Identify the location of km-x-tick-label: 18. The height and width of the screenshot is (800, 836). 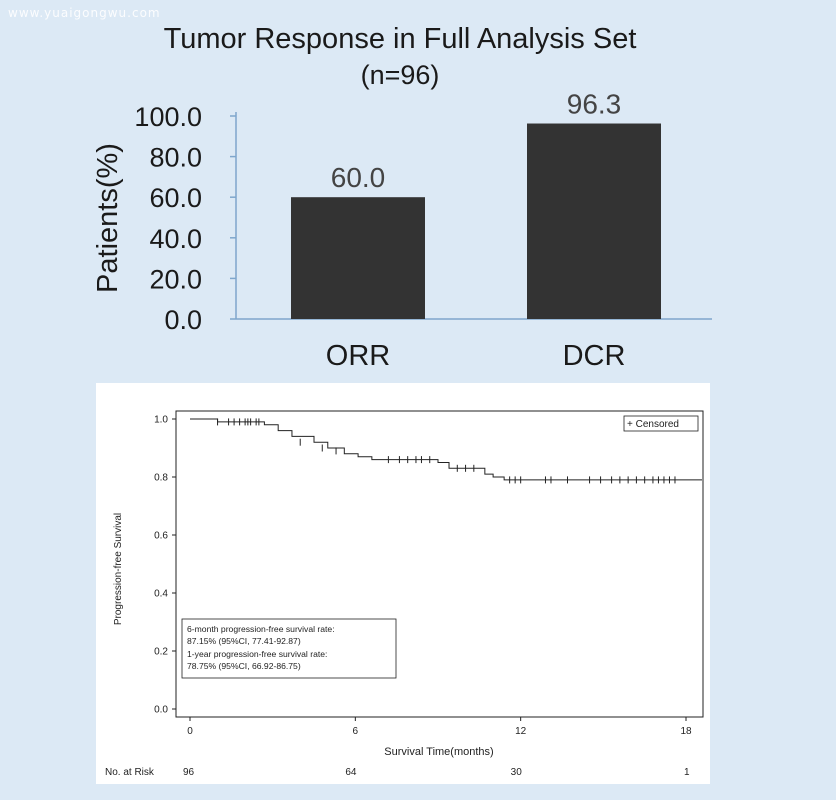
(686, 731).